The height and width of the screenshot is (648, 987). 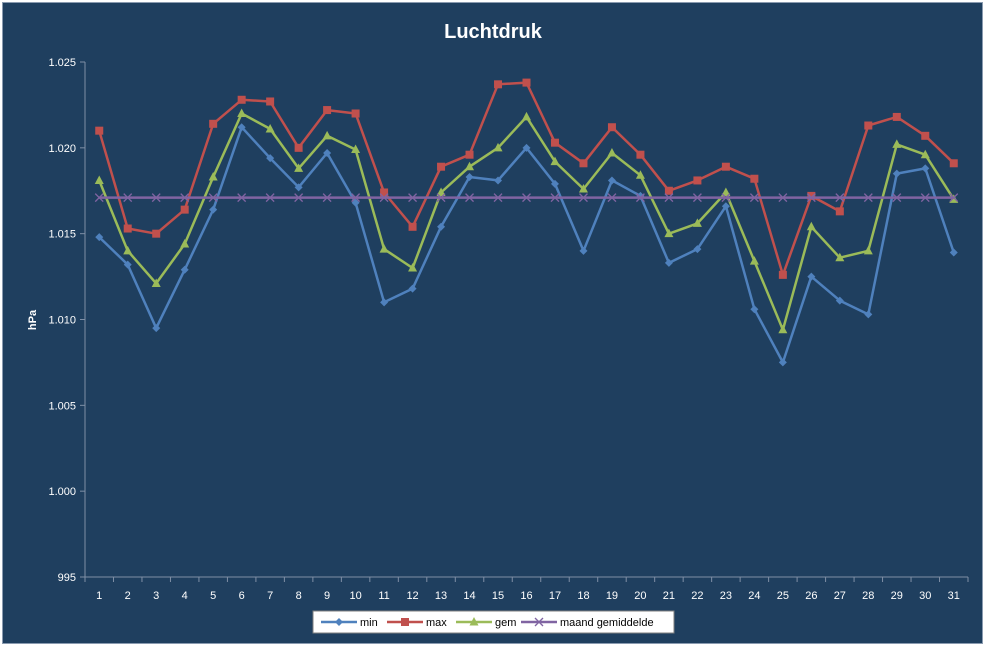 I want to click on x-tick-label: 10, so click(x=355, y=596).